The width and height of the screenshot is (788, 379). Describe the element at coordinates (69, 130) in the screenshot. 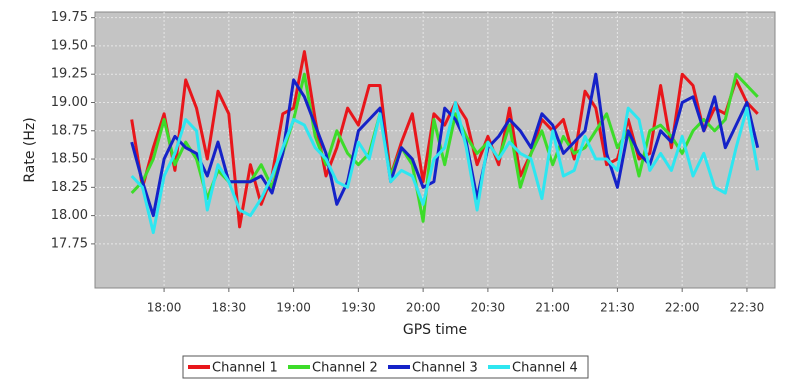

I see `y-tick-label: 18.75` at that location.